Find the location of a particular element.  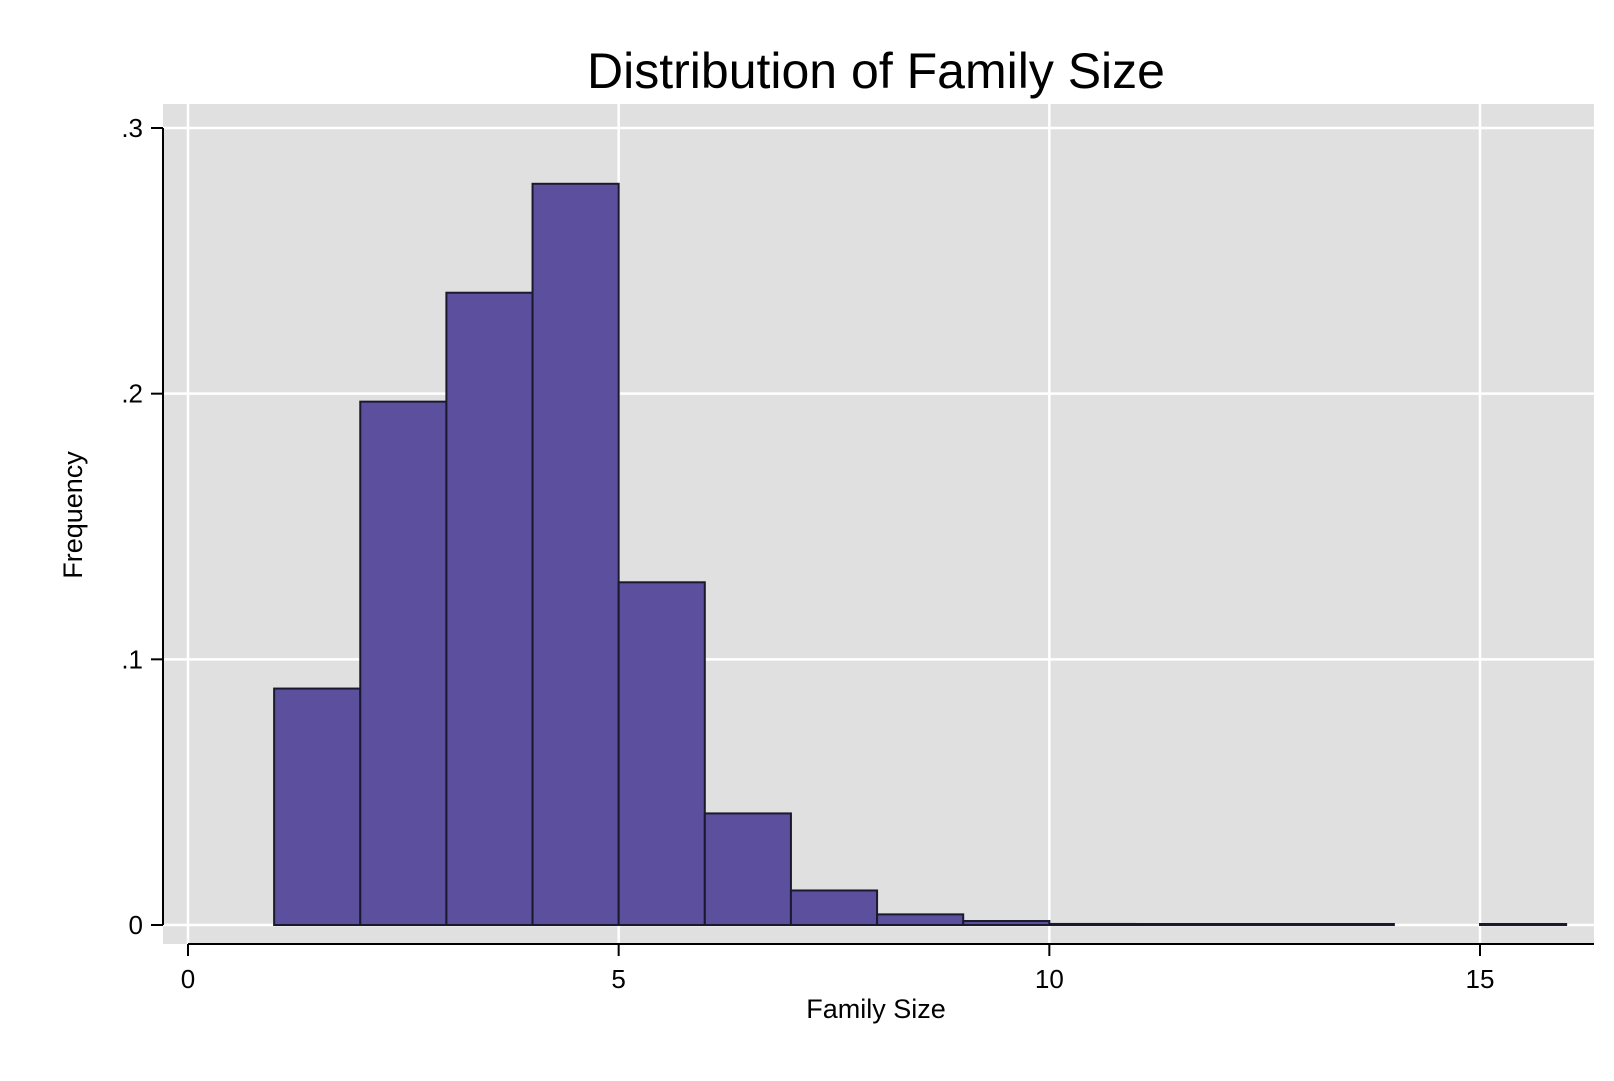

x-tick-label: 15 is located at coordinates (1480, 979).